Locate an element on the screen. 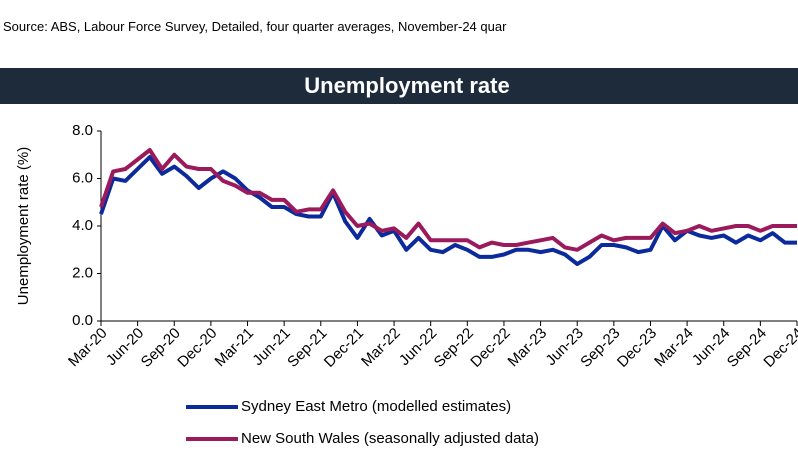 Image resolution: width=798 pixels, height=450 pixels. x-tick-label: Mar-23 is located at coordinates (528, 348).